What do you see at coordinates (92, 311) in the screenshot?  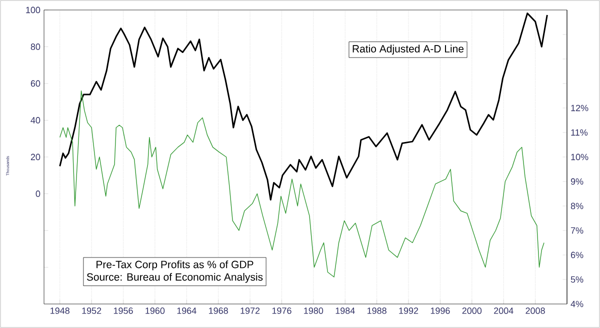 I see `x-tick-label: 1952` at bounding box center [92, 311].